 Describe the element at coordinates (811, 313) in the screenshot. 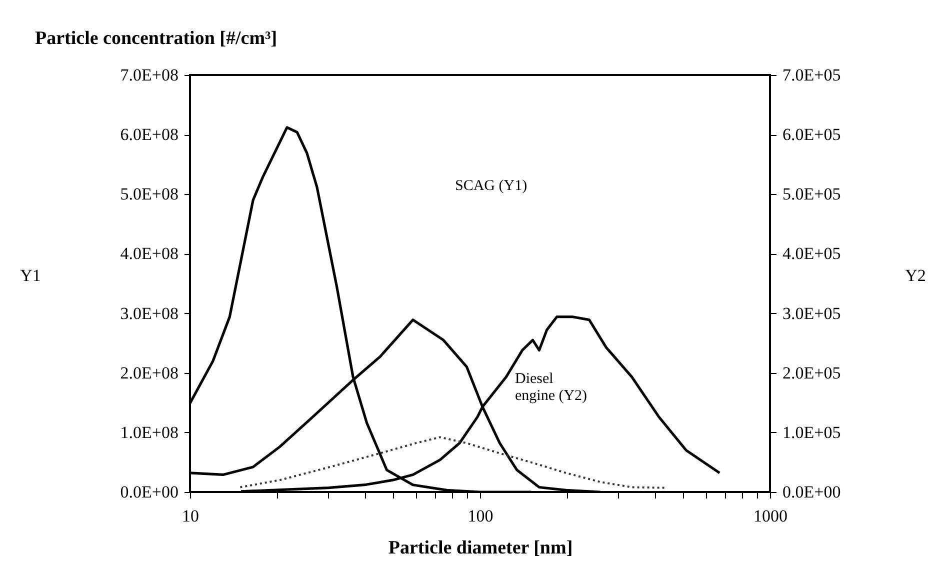

I see `y2-tick-label: 3.0E+05` at that location.